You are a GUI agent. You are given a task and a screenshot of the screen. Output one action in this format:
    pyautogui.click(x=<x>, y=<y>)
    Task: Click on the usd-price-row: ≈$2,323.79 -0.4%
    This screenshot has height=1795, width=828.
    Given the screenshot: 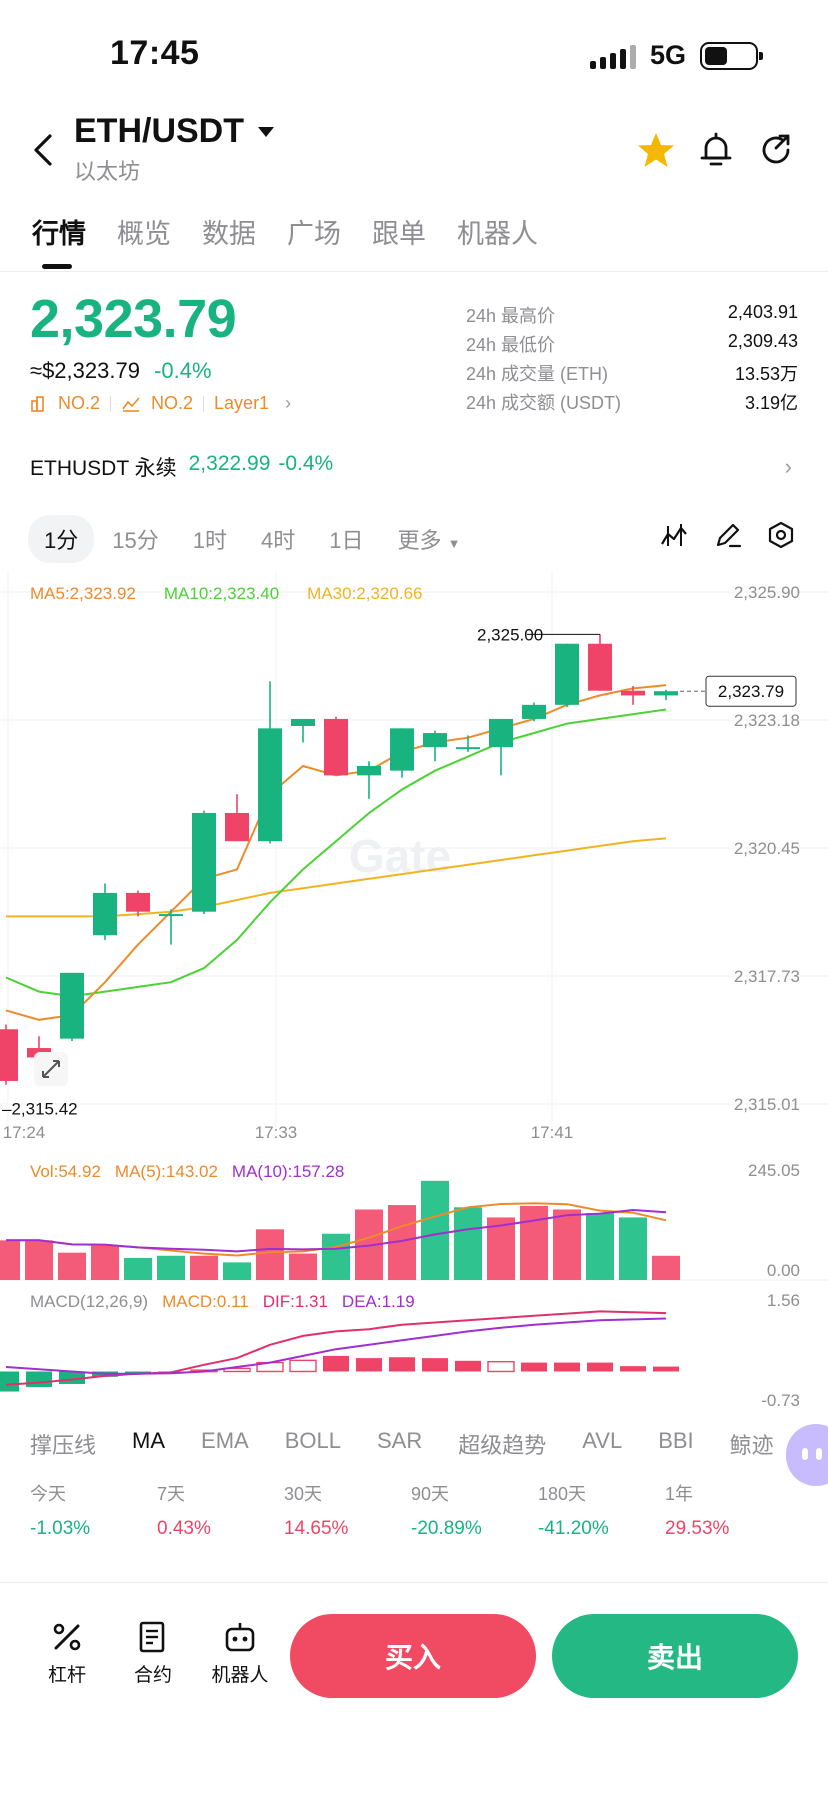 What is the action you would take?
    pyautogui.click(x=121, y=371)
    